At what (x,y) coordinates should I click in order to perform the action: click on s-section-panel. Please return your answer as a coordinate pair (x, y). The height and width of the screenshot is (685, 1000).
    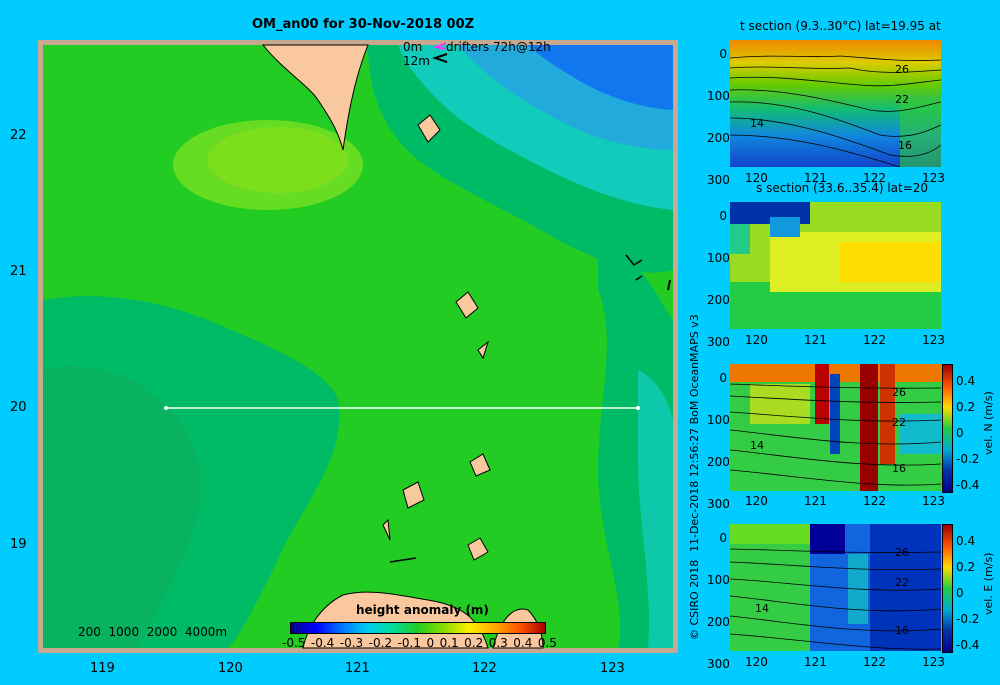
    Looking at the image, I should click on (835, 265).